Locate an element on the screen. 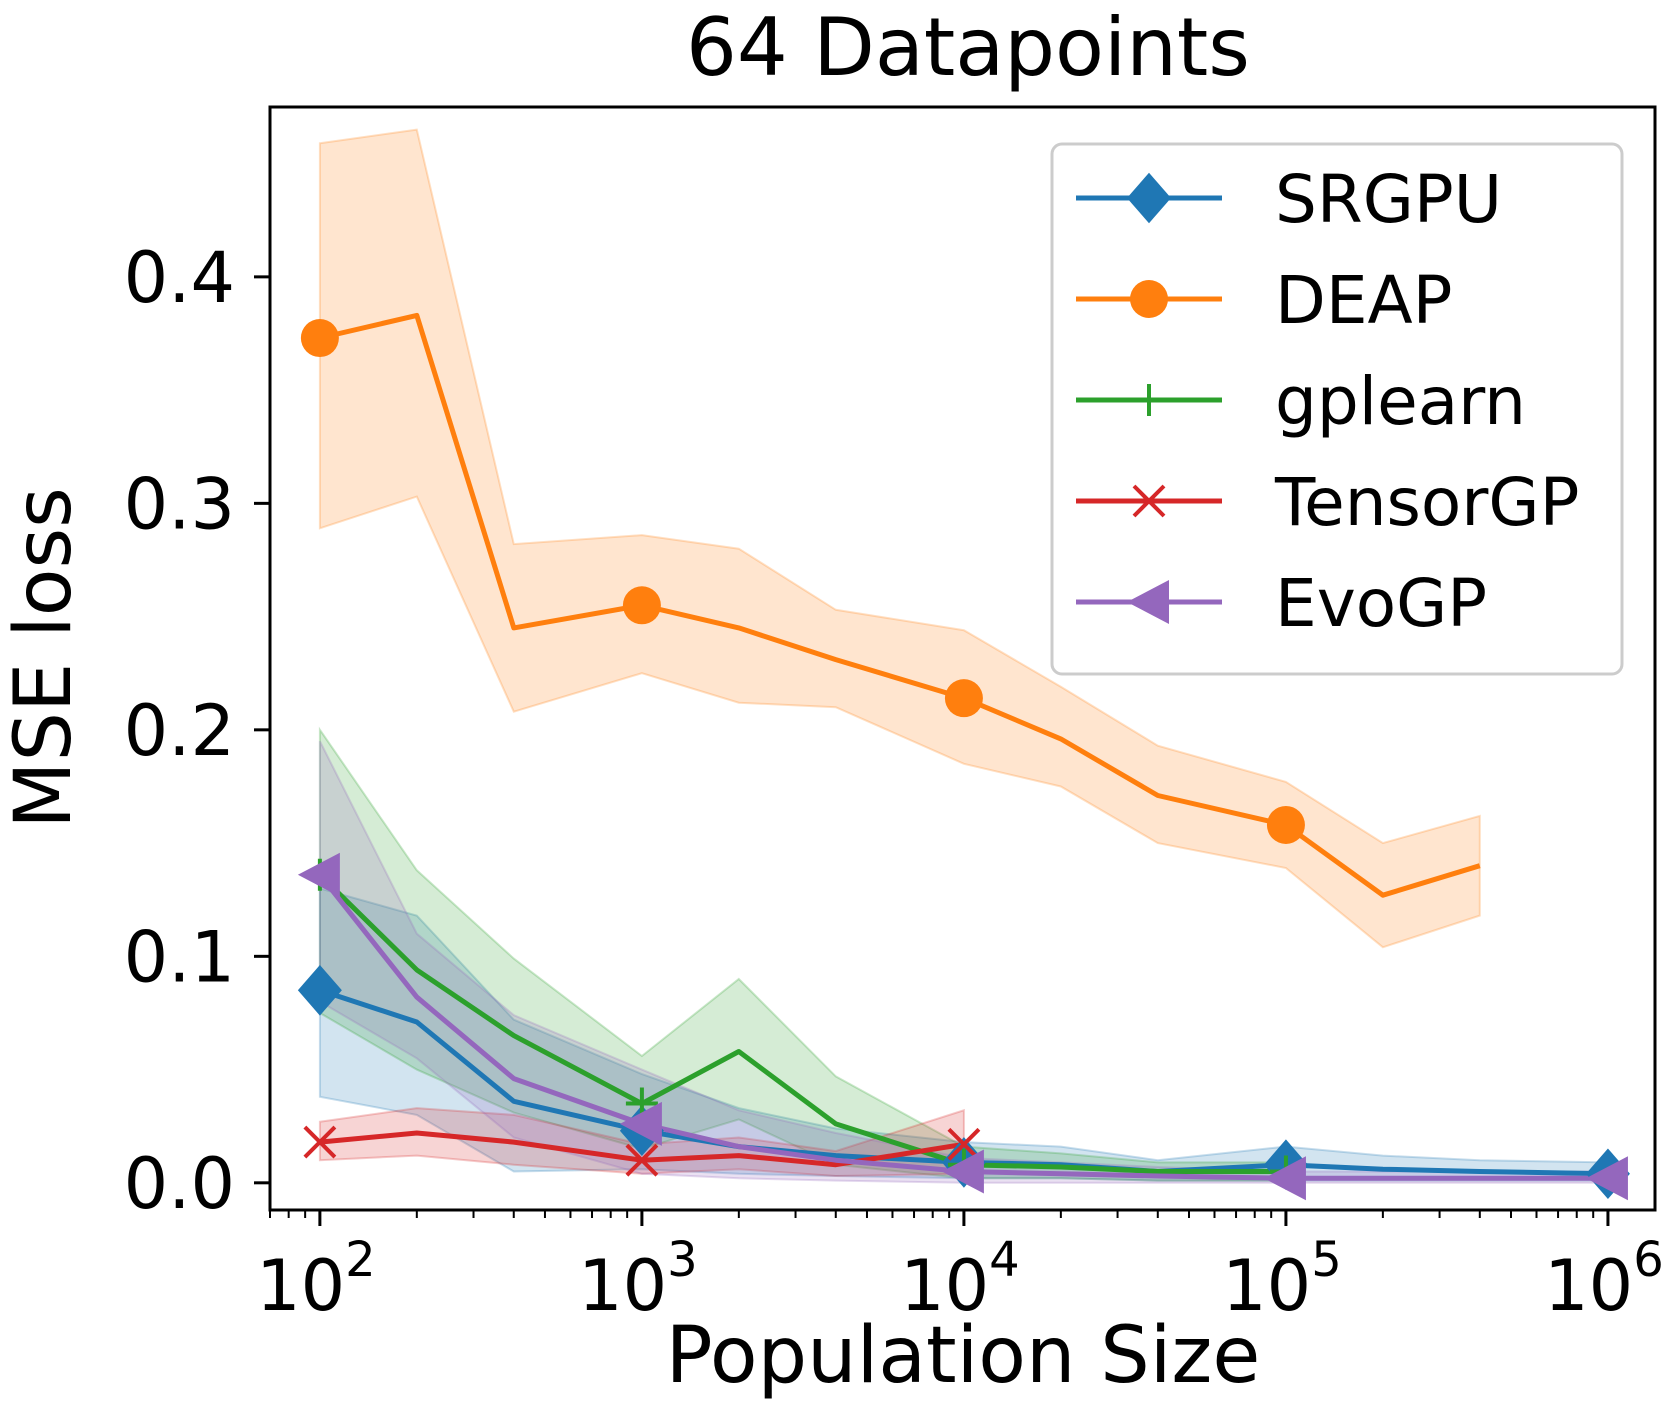 The image size is (1661, 1428). legend-swatch-marker-srgpu is located at coordinates (1149, 198).